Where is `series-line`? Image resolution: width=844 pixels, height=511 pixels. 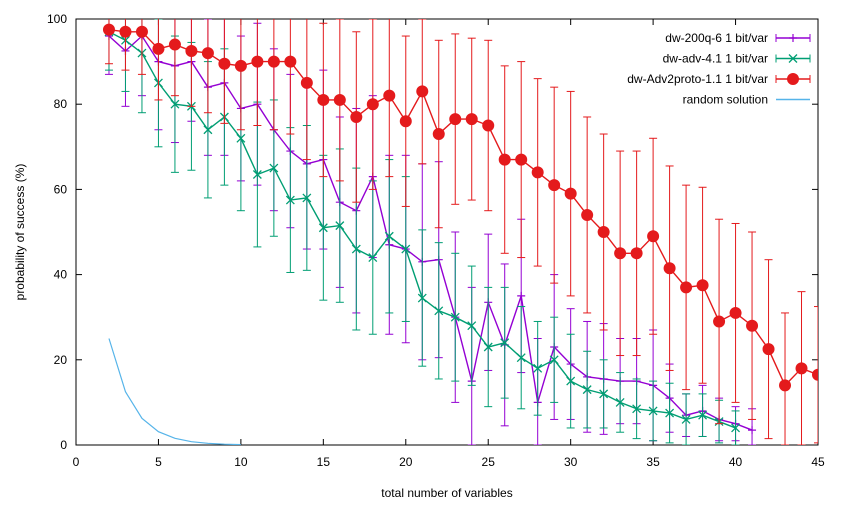
series-line is located at coordinates (174, 391).